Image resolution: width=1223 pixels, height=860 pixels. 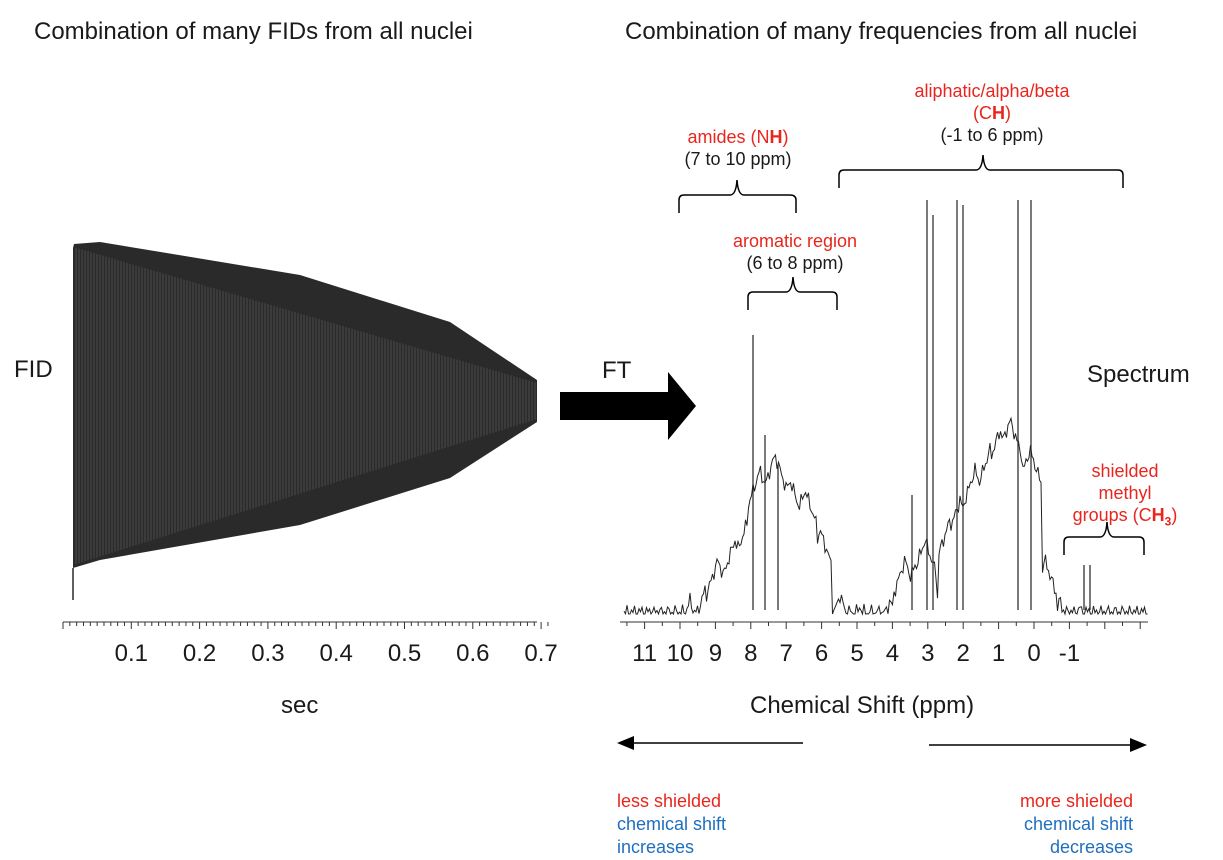 What do you see at coordinates (616, 371) in the screenshot?
I see `ft-label: FT` at bounding box center [616, 371].